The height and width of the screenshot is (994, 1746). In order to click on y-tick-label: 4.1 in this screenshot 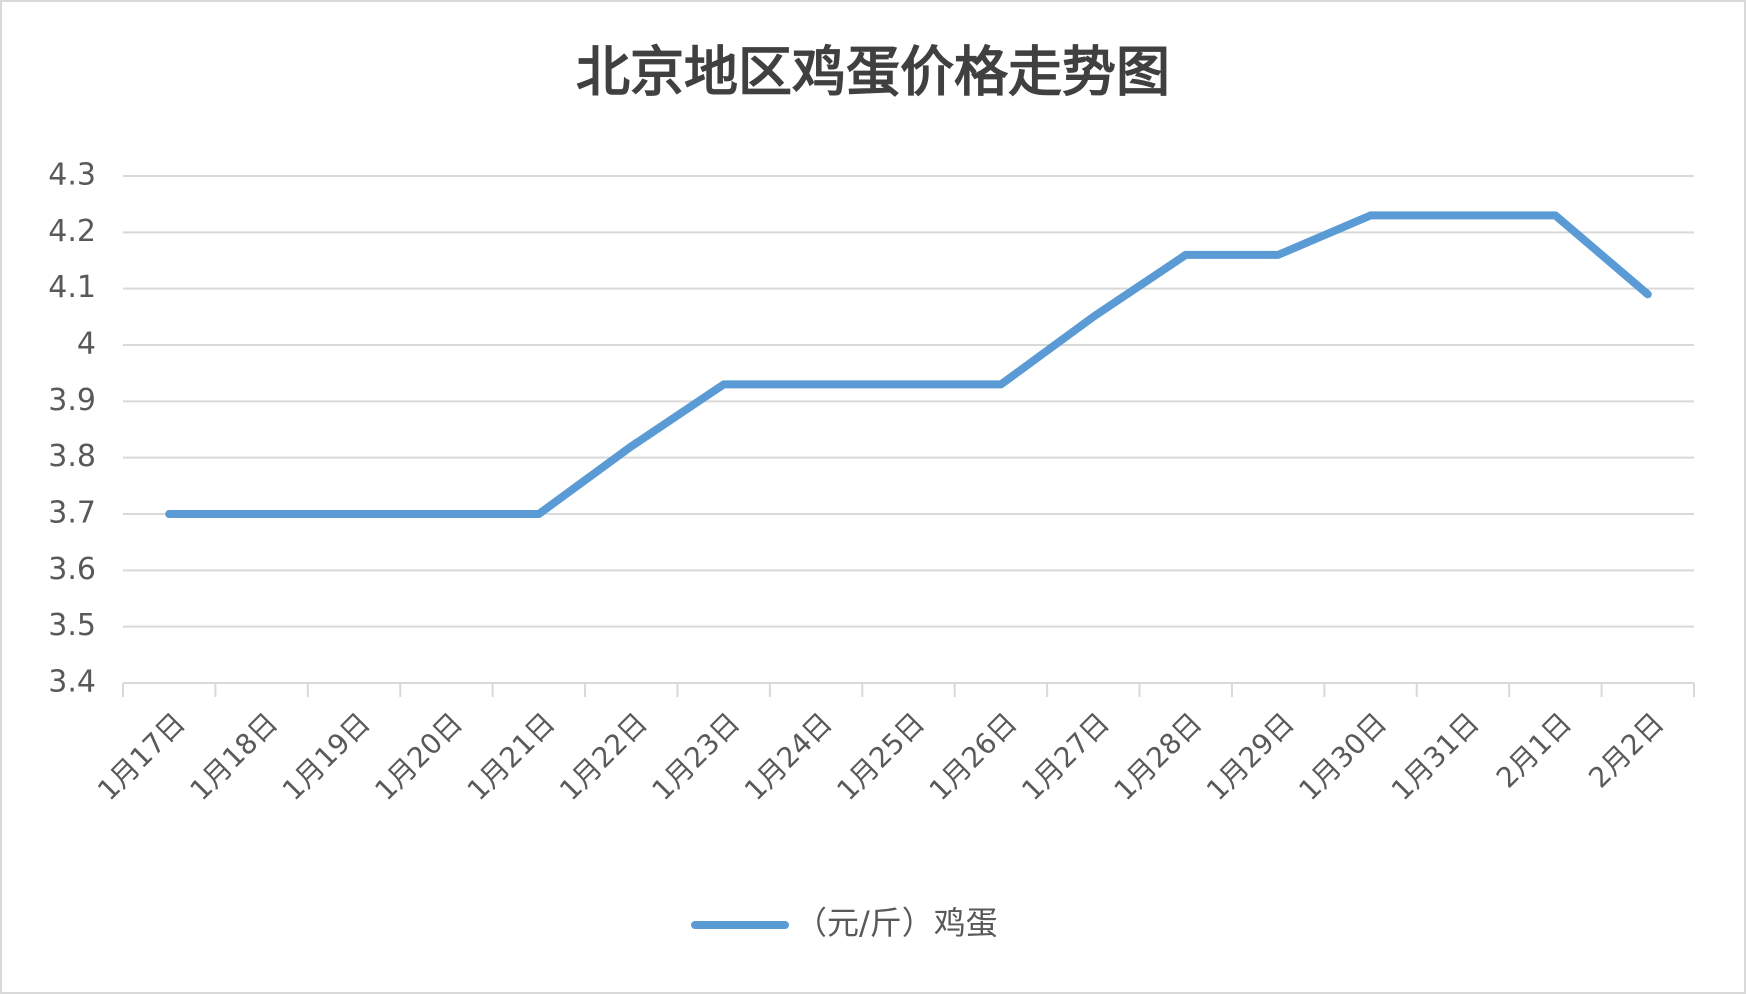, I will do `click(72, 287)`.